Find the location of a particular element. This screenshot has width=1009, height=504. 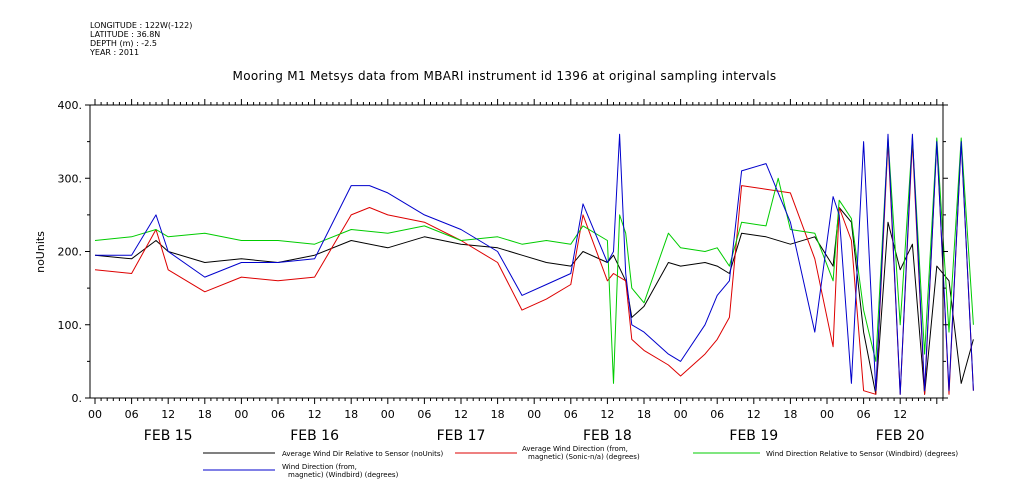

y-axis-label: noUnits is located at coordinates (40, 252).